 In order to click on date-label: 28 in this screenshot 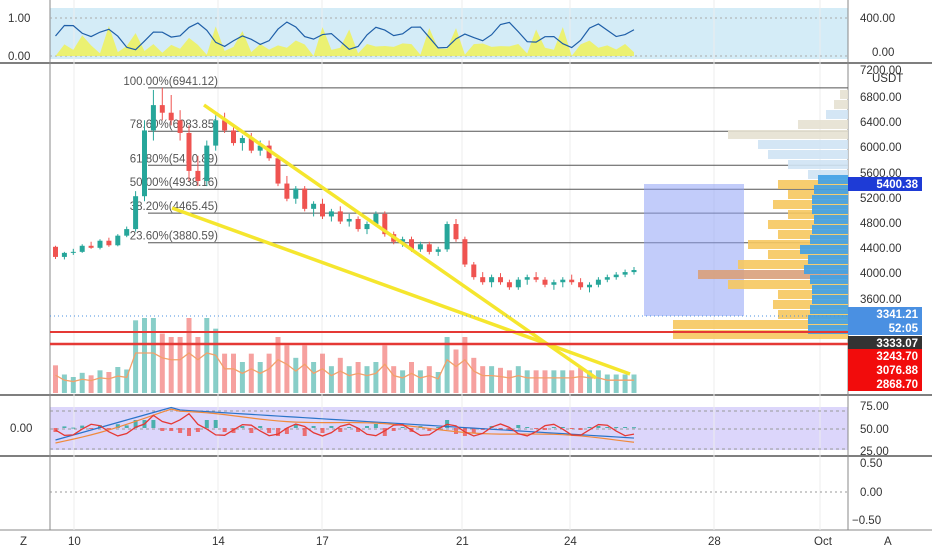, I will do `click(714, 542)`.